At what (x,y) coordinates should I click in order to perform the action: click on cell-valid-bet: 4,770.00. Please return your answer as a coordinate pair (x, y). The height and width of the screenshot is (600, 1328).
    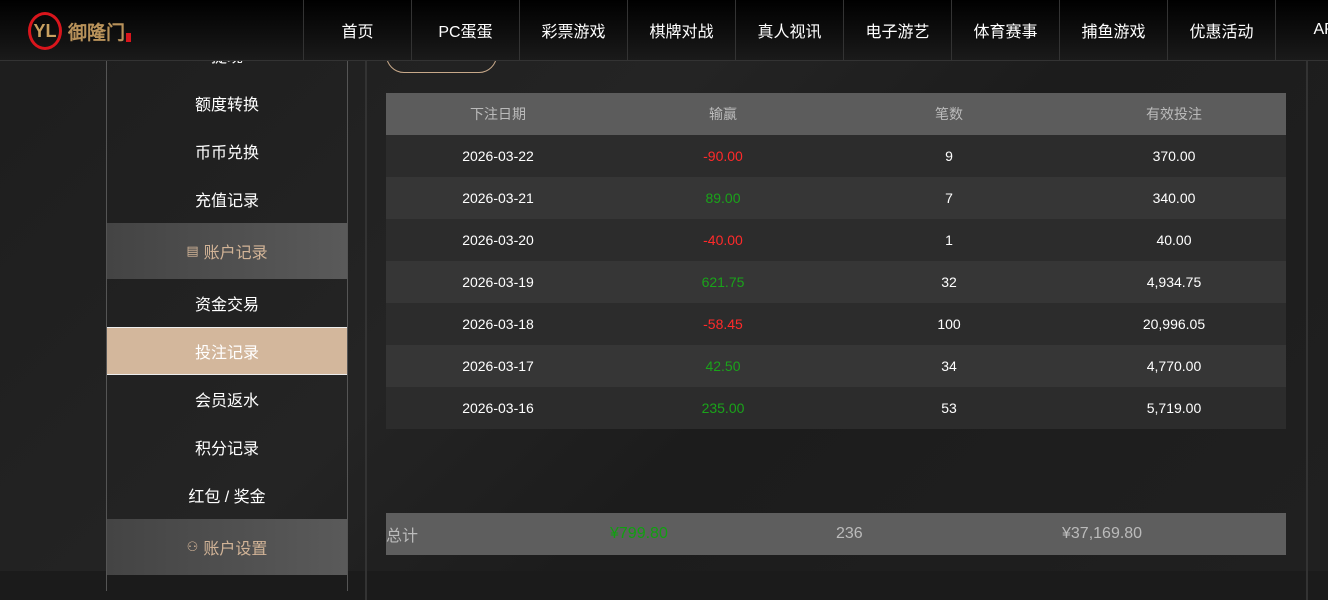
    Looking at the image, I should click on (1174, 366).